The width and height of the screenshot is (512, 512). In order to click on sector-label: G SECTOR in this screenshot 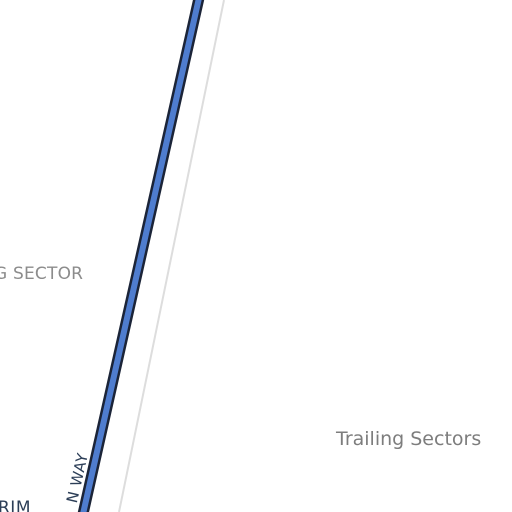, I will do `click(42, 274)`.